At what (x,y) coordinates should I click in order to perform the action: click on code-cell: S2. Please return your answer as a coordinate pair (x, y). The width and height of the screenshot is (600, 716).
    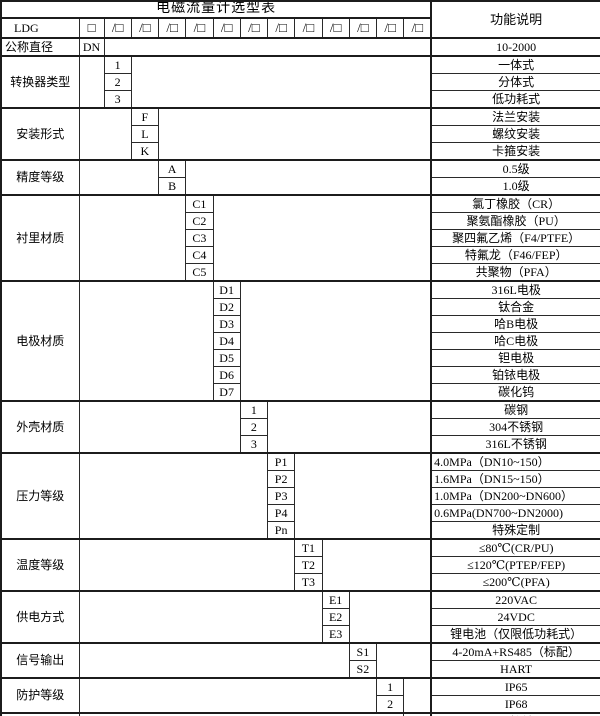
    Looking at the image, I should click on (363, 669).